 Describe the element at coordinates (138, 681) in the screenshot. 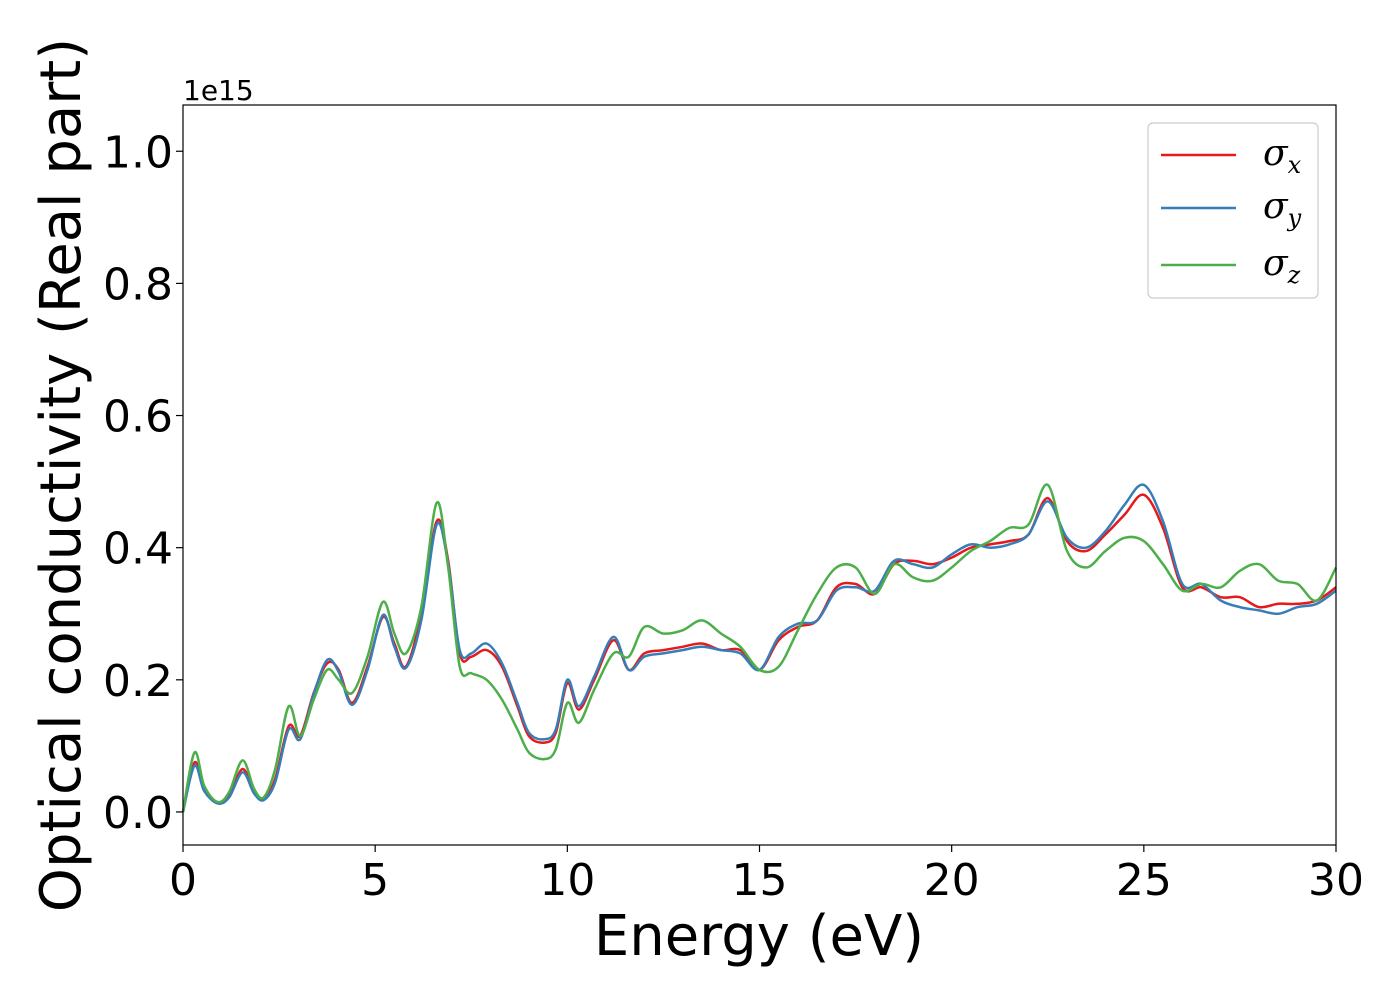

I see `y-tick-label: 0.2` at that location.